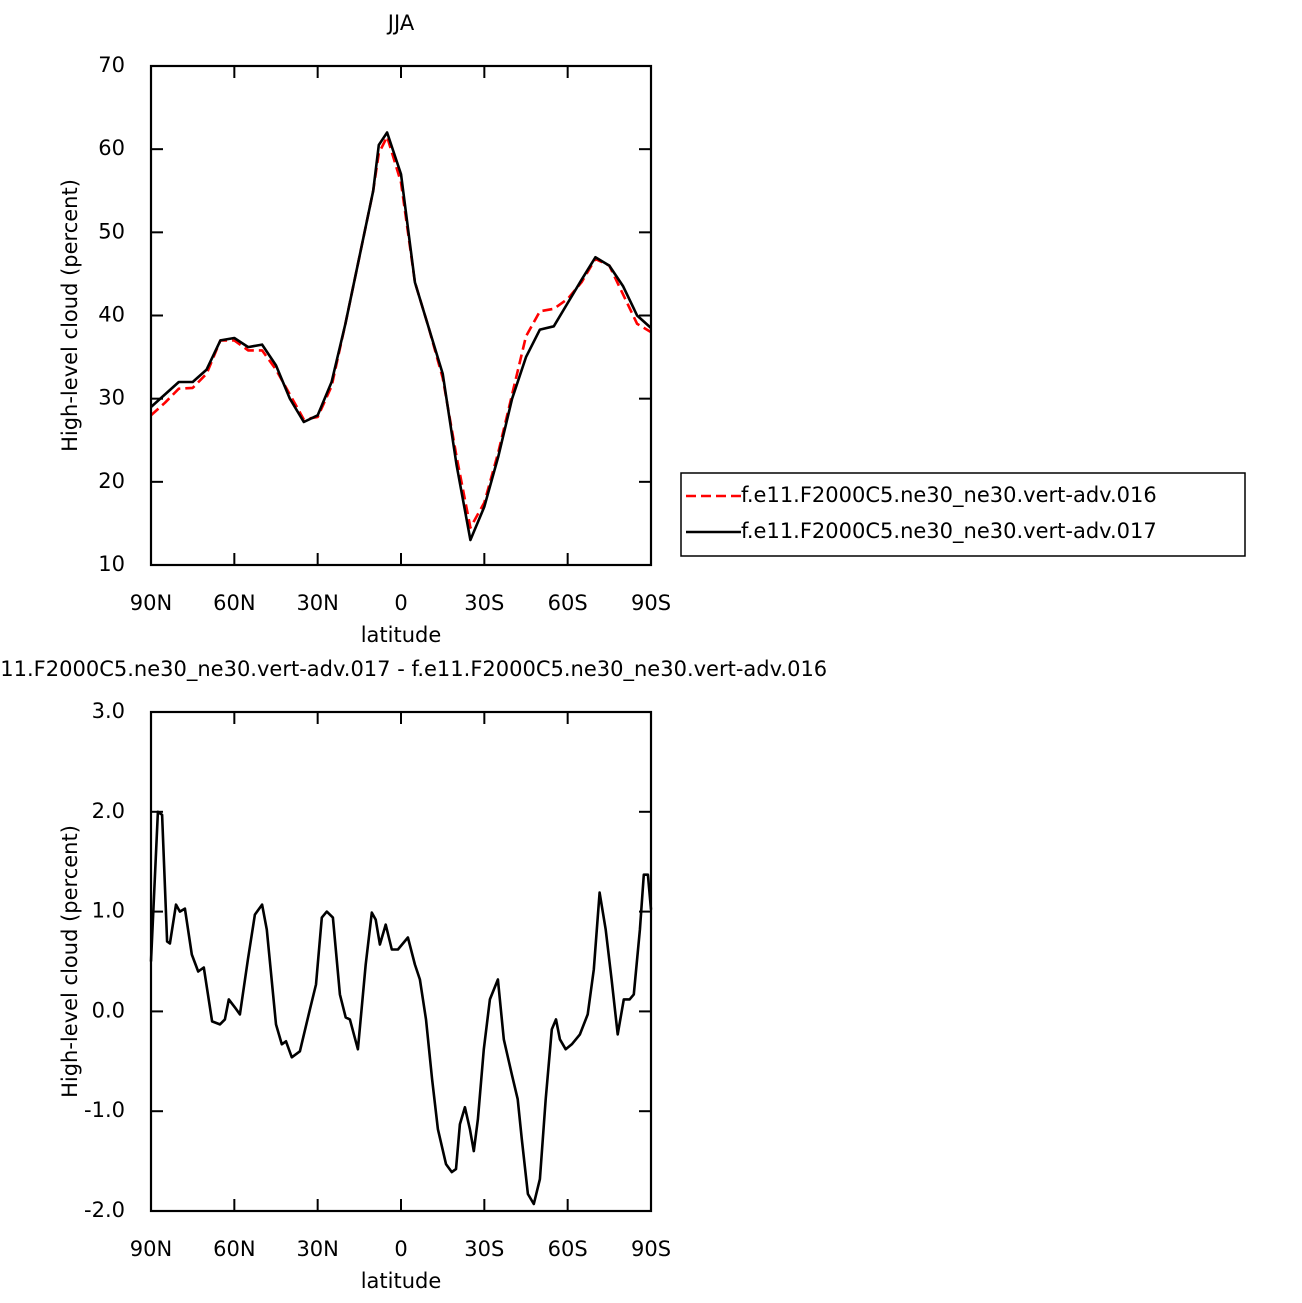 The height and width of the screenshot is (1303, 1302). I want to click on y-tick-label: 50, so click(111, 231).